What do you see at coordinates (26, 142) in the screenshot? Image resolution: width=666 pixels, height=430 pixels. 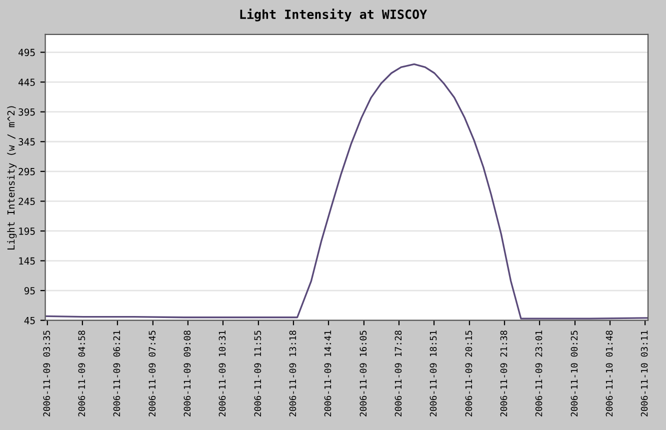 I see `y-tick-label: 345` at bounding box center [26, 142].